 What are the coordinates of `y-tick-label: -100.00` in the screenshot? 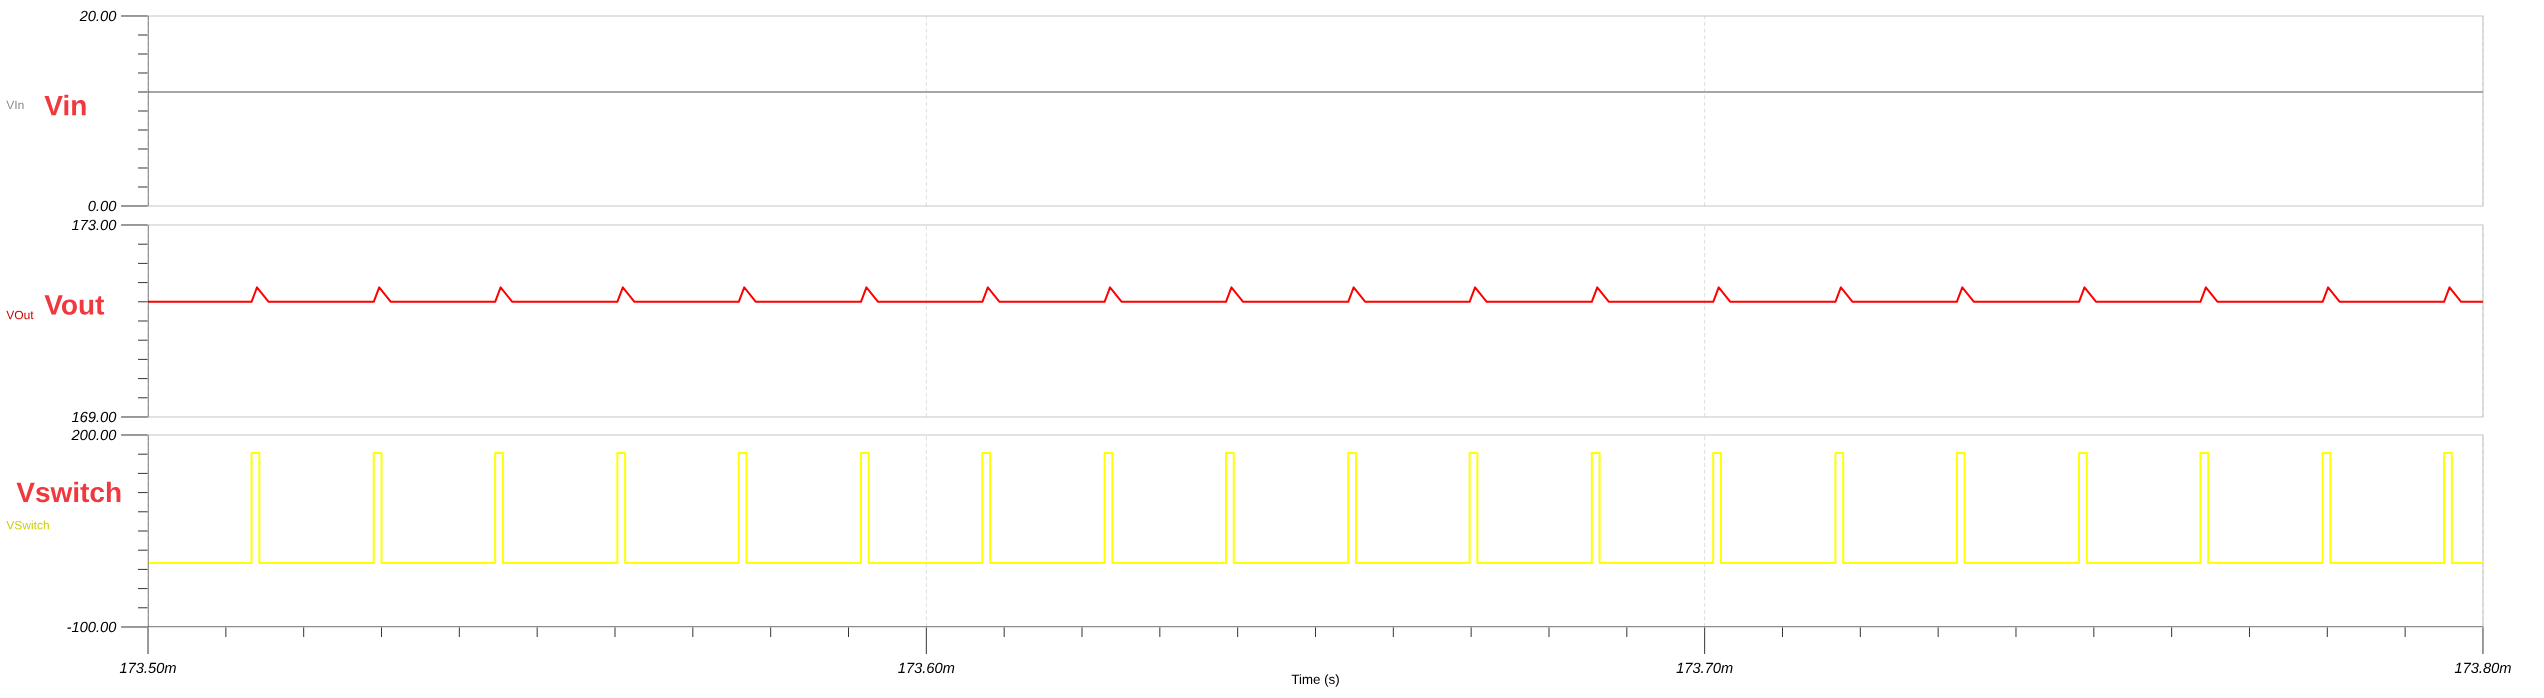 It's located at (92, 627).